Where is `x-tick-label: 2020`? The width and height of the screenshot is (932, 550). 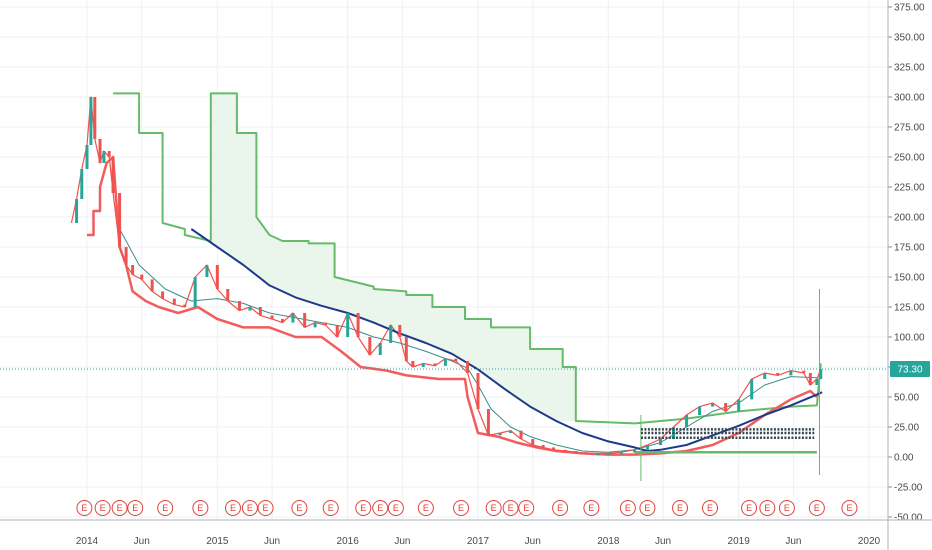 x-tick-label: 2020 is located at coordinates (869, 541).